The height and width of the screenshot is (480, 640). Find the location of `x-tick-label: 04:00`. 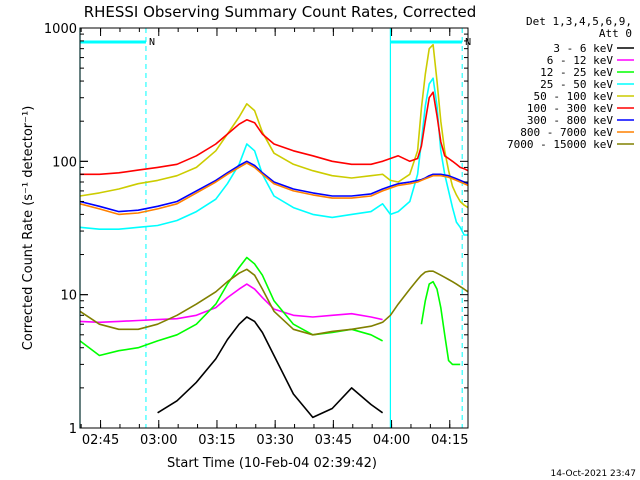

x-tick-label: 04:00 is located at coordinates (391, 440).